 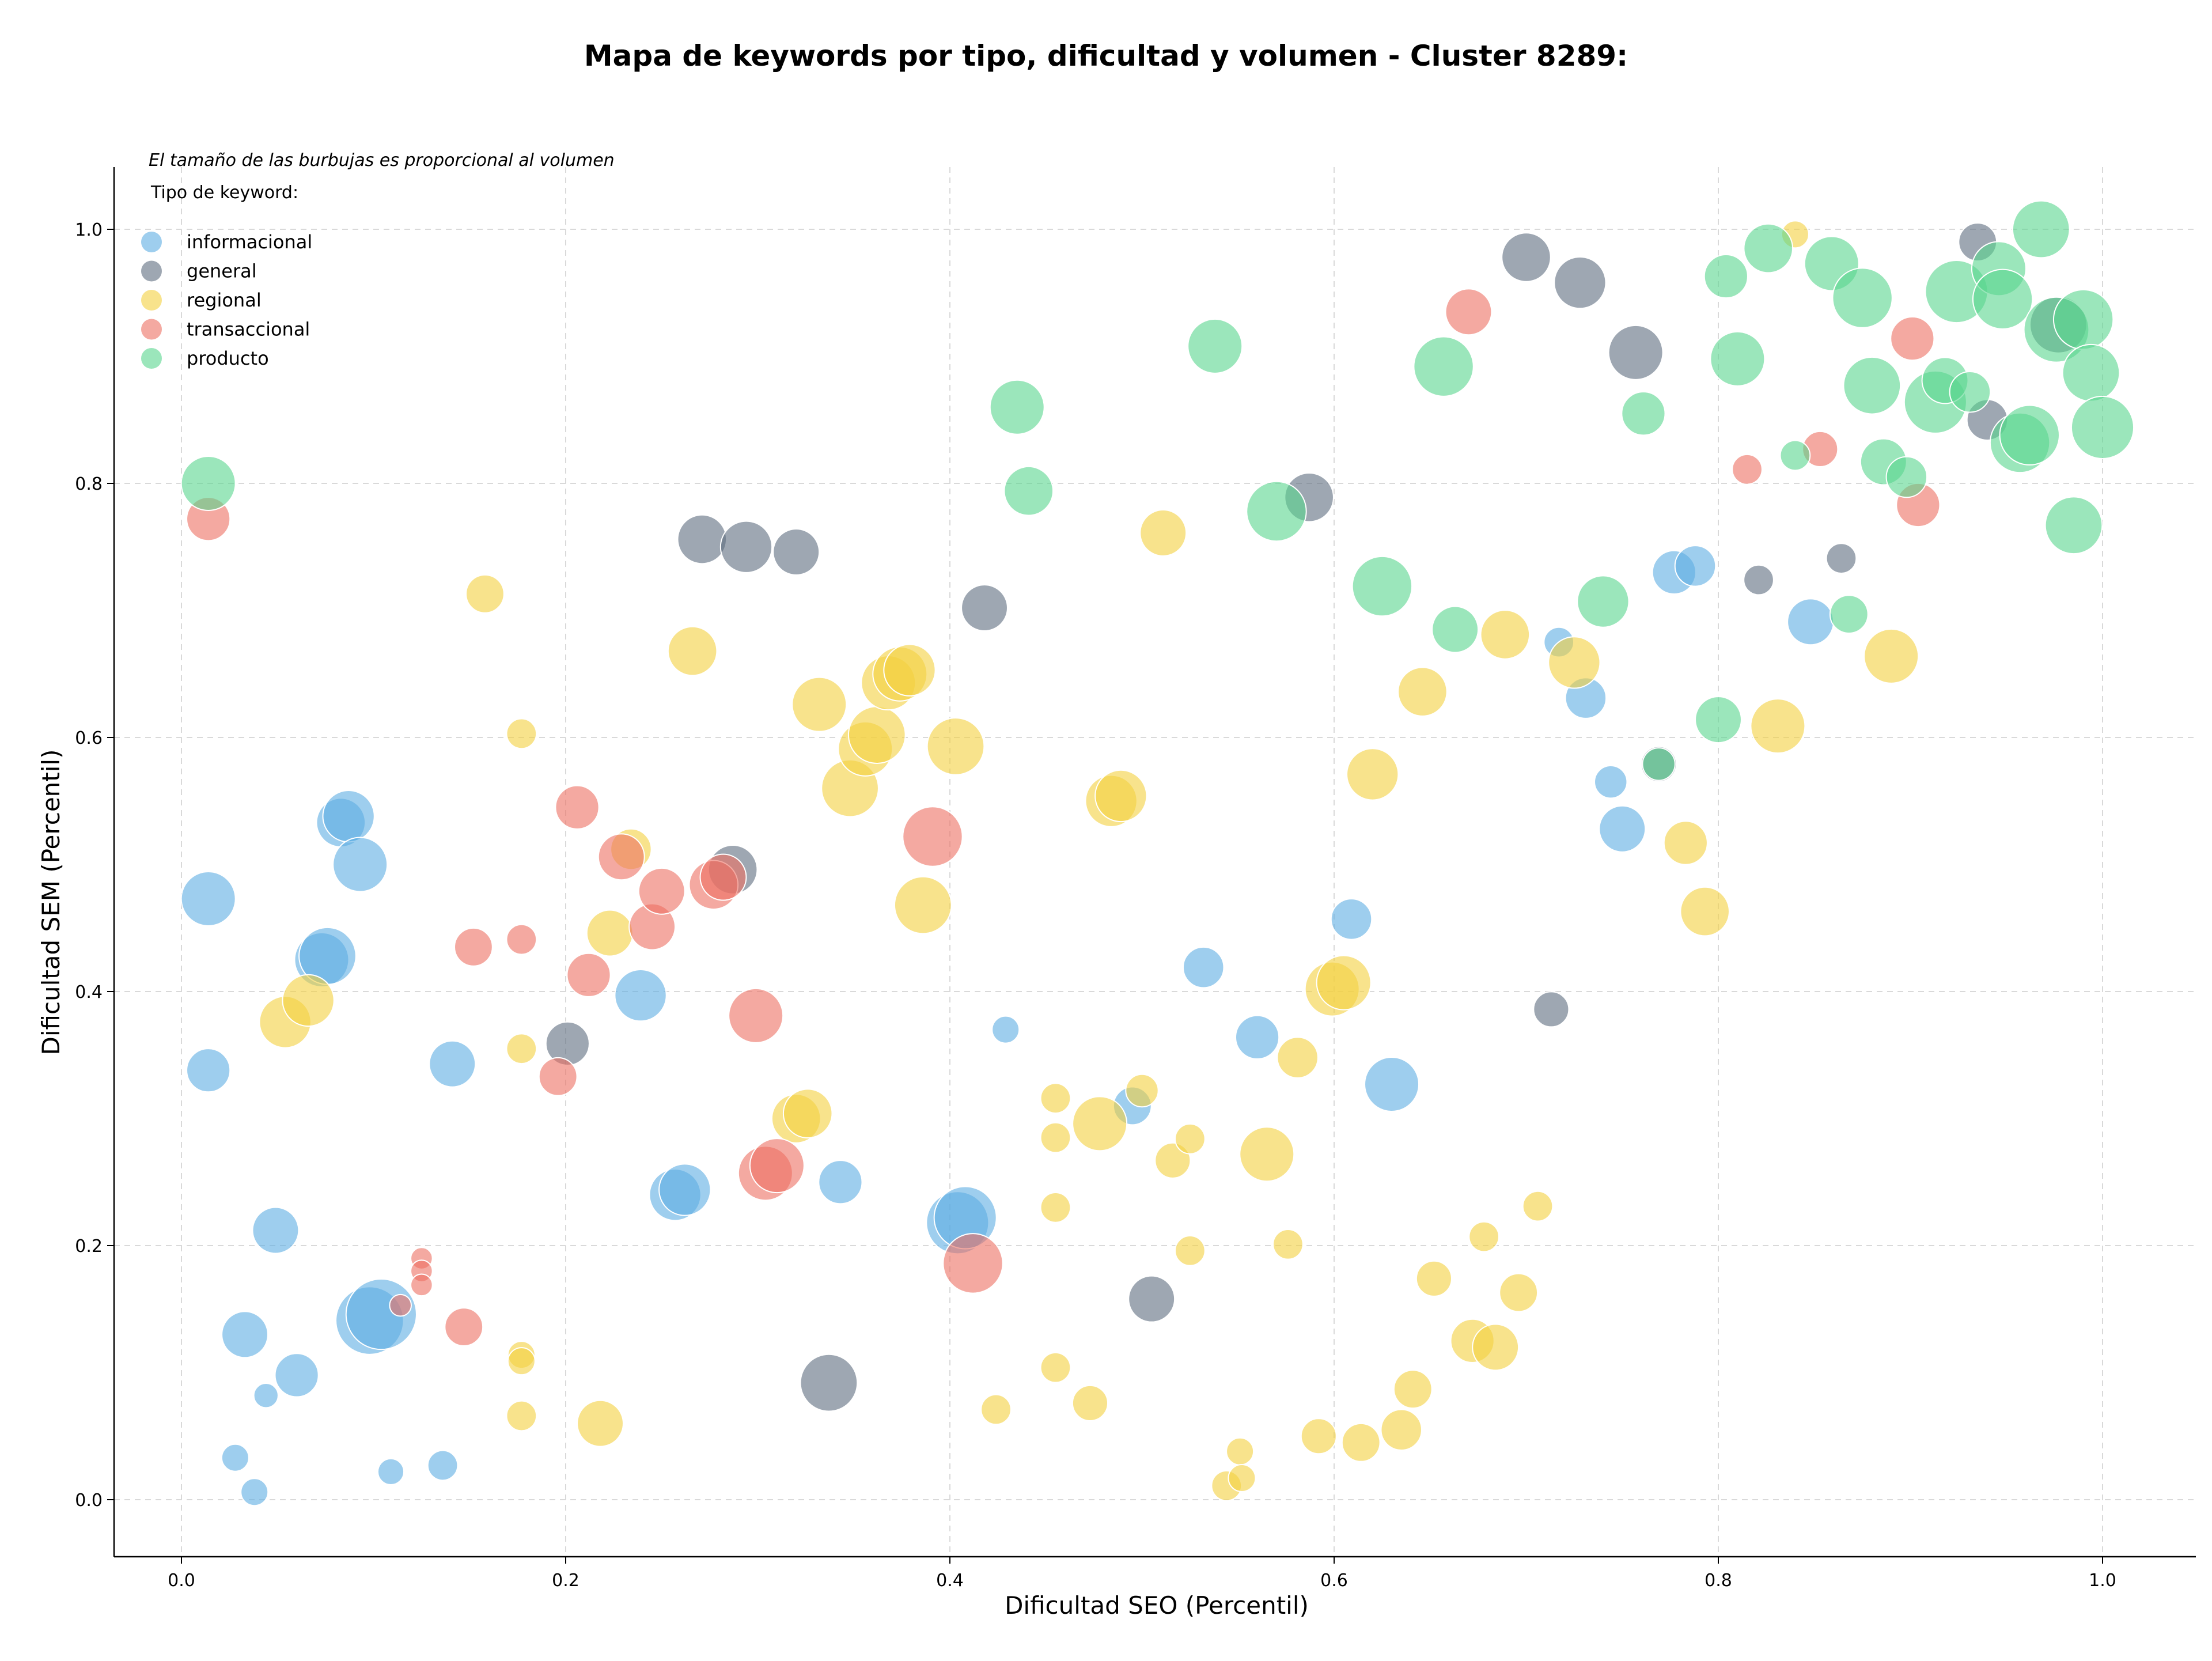 I want to click on y-axis-title: Dificultad SEM (Percentil), so click(x=51, y=902).